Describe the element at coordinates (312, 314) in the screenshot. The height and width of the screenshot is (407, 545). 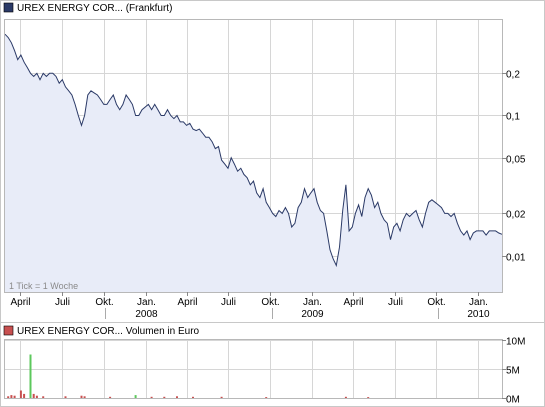
I see `price-x-year-label: 2009` at that location.